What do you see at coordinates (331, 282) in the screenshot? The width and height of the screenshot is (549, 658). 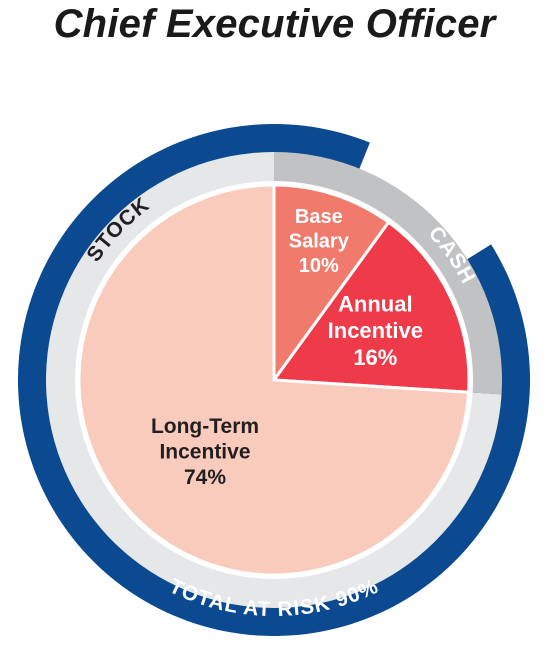 I see `pie-slice-base-salary` at bounding box center [331, 282].